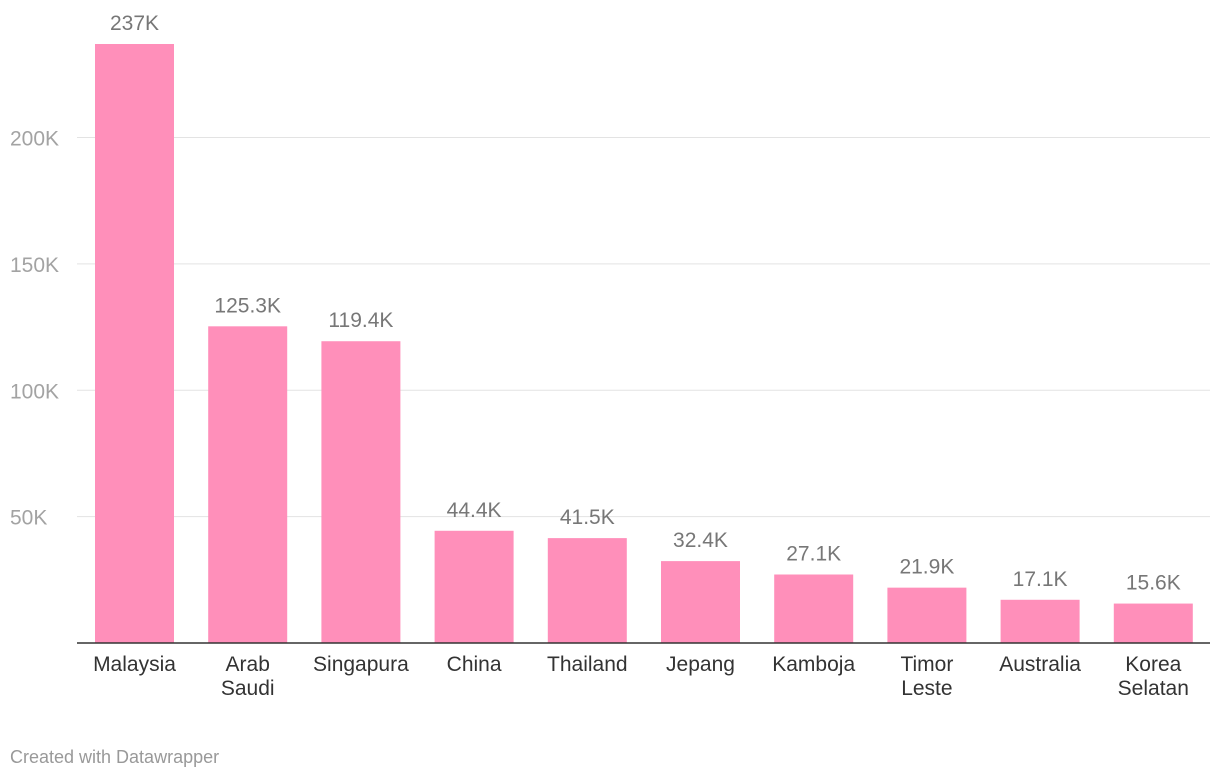  Describe the element at coordinates (926, 688) in the screenshot. I see `x-label-line: Leste` at that location.